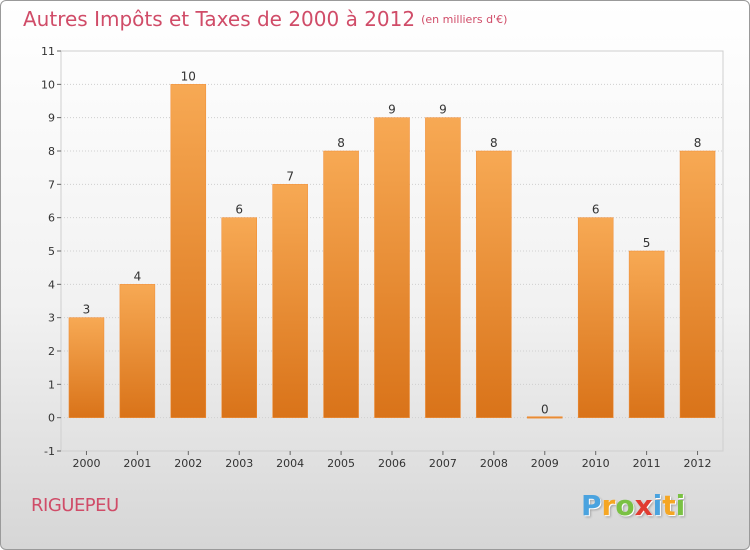 This screenshot has height=550, width=750. I want to click on data-label: 0, so click(545, 410).